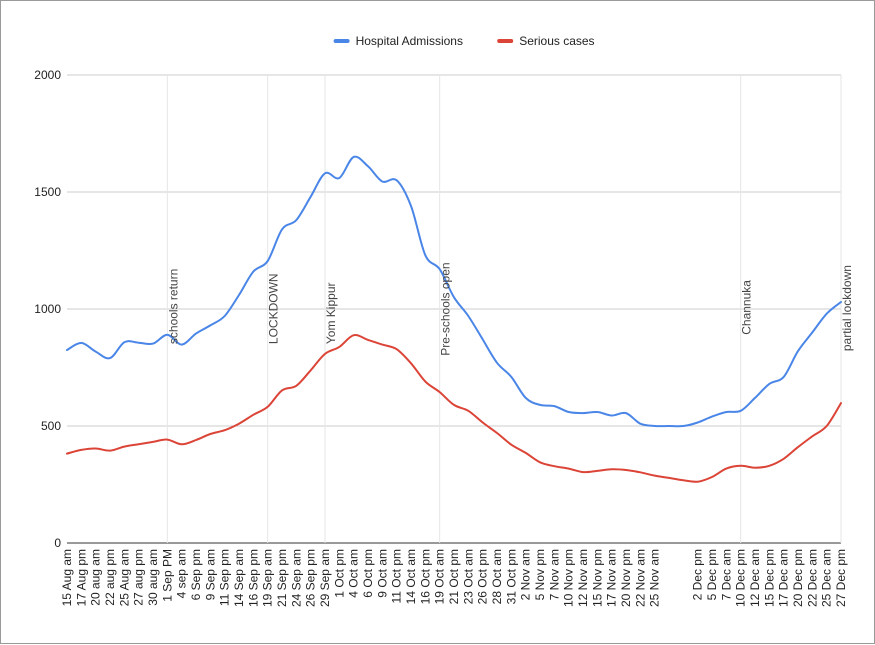  I want to click on x-tick-label: 30 aug am, so click(153, 577).